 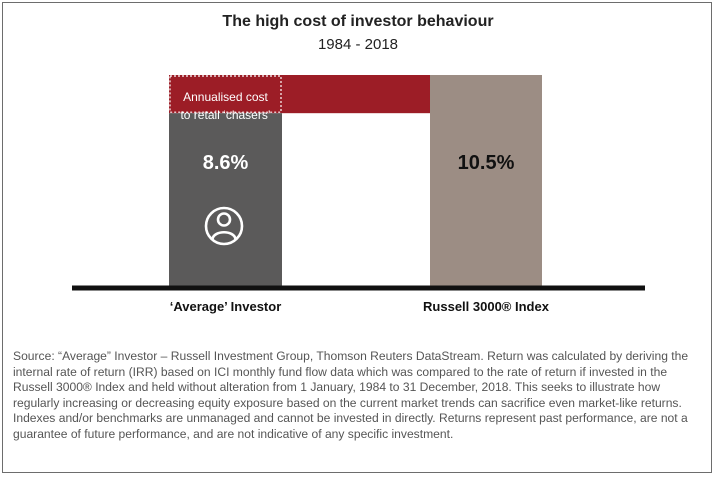 I want to click on data-label-russell-3000: 10.5%, so click(x=486, y=163).